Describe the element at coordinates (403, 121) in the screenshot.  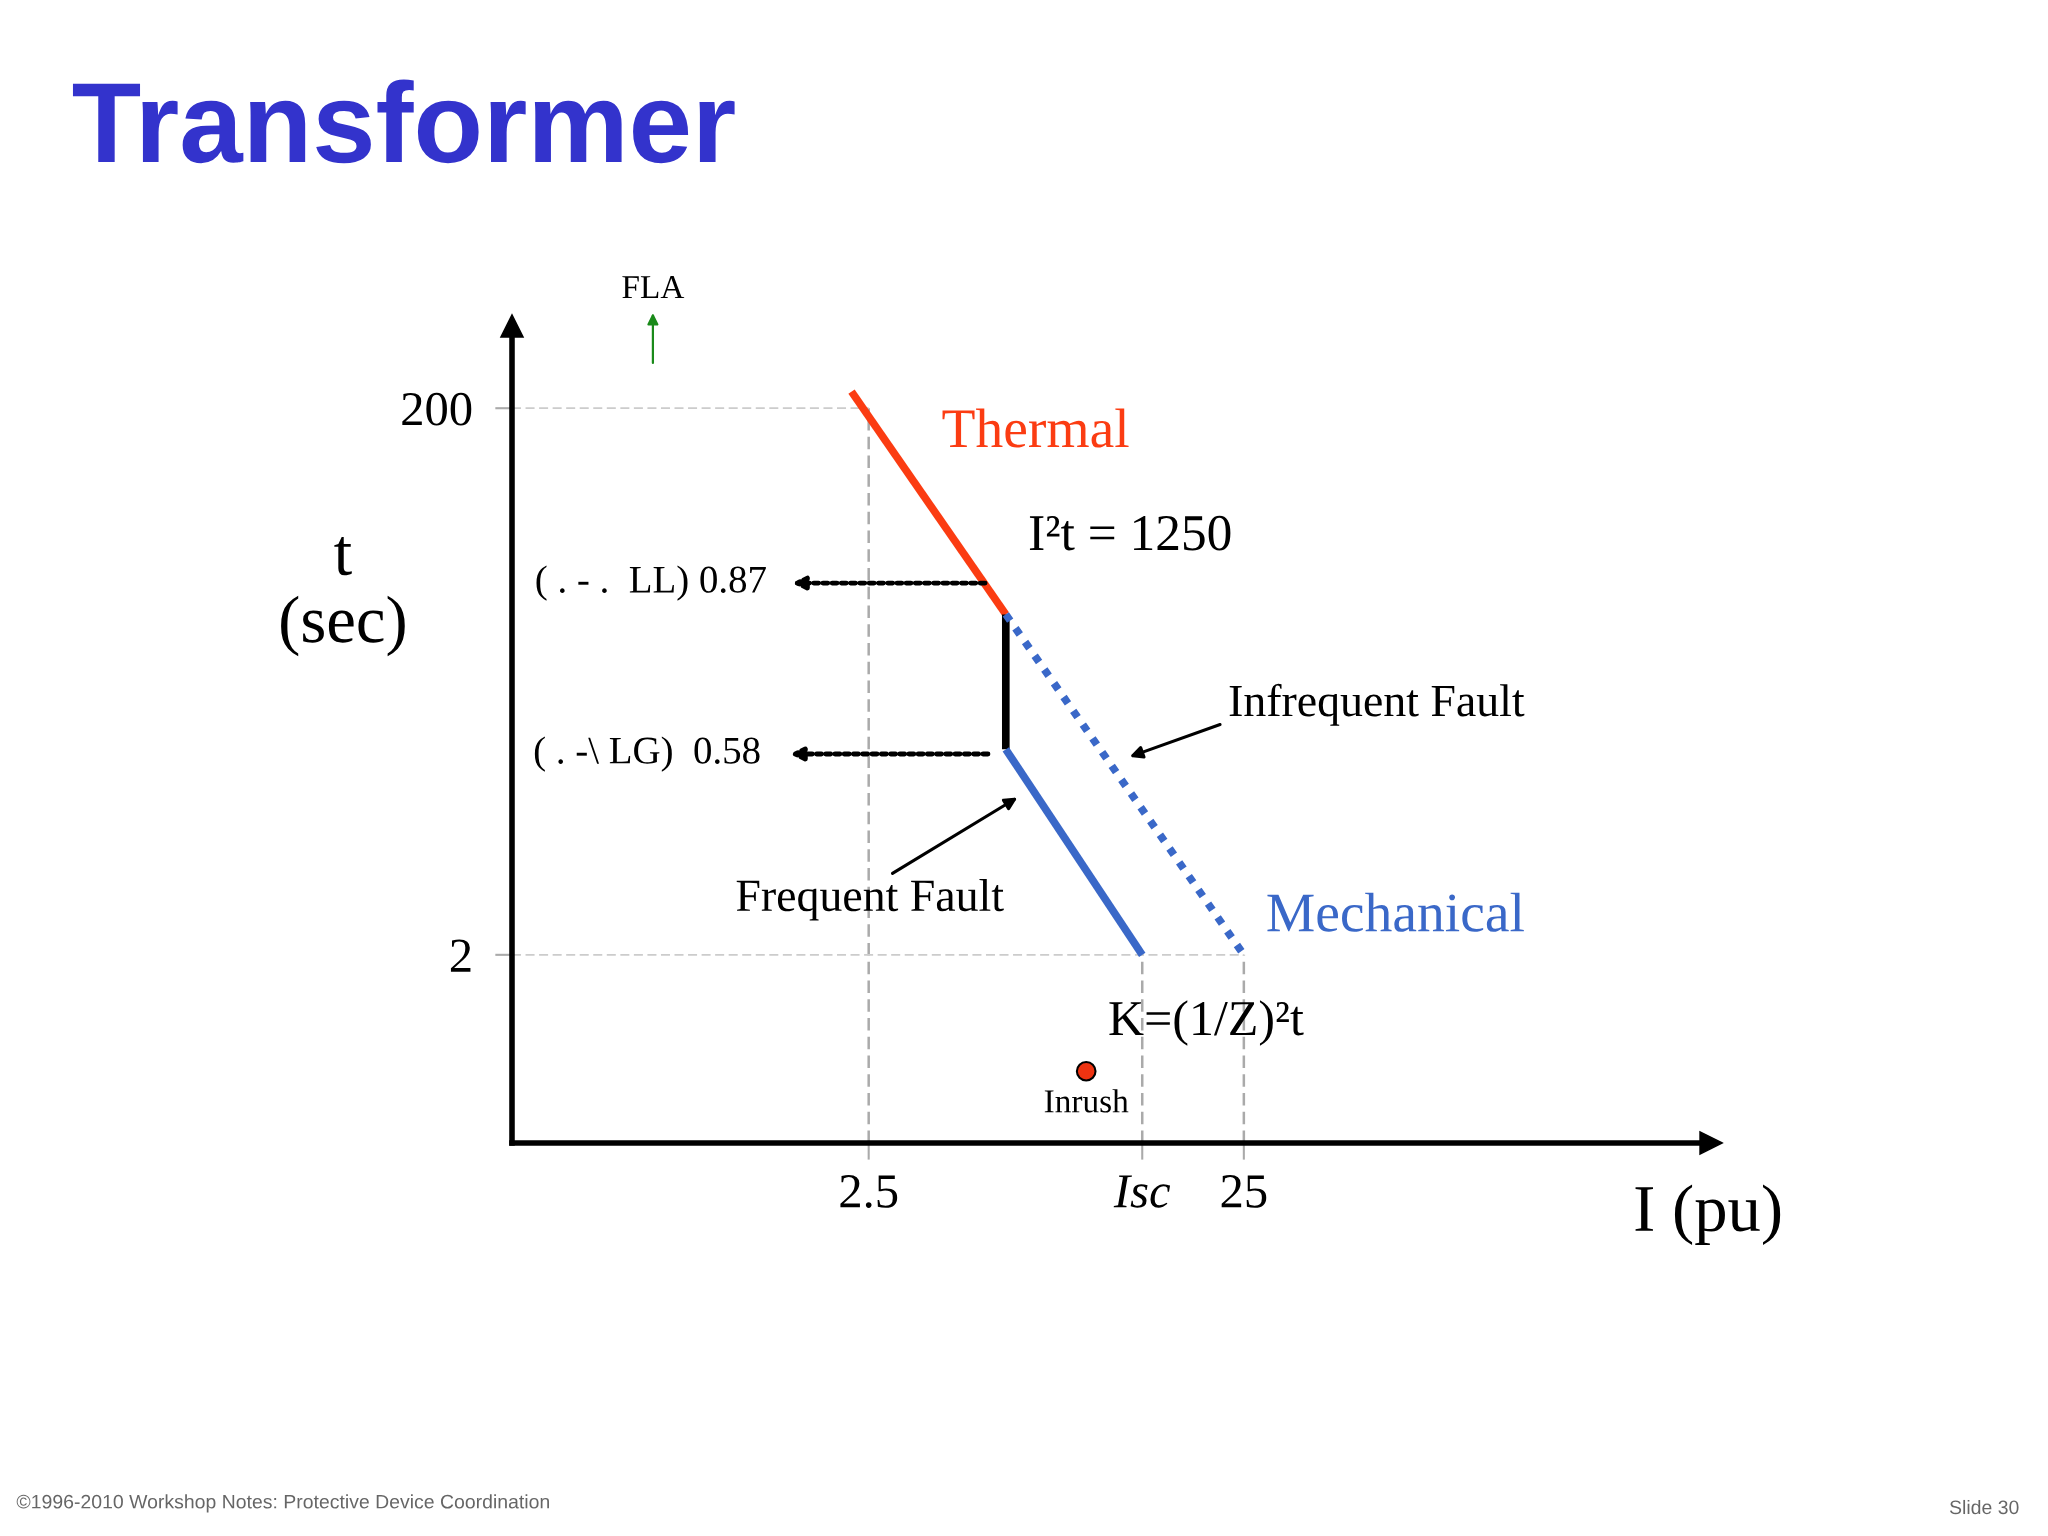
I see `chart-title: Transformer` at that location.